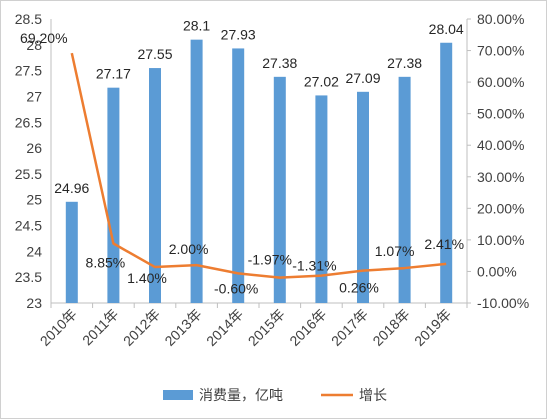 The image size is (547, 419). What do you see at coordinates (34, 45) in the screenshot?
I see `left-axis-tick-label: 28` at bounding box center [34, 45].